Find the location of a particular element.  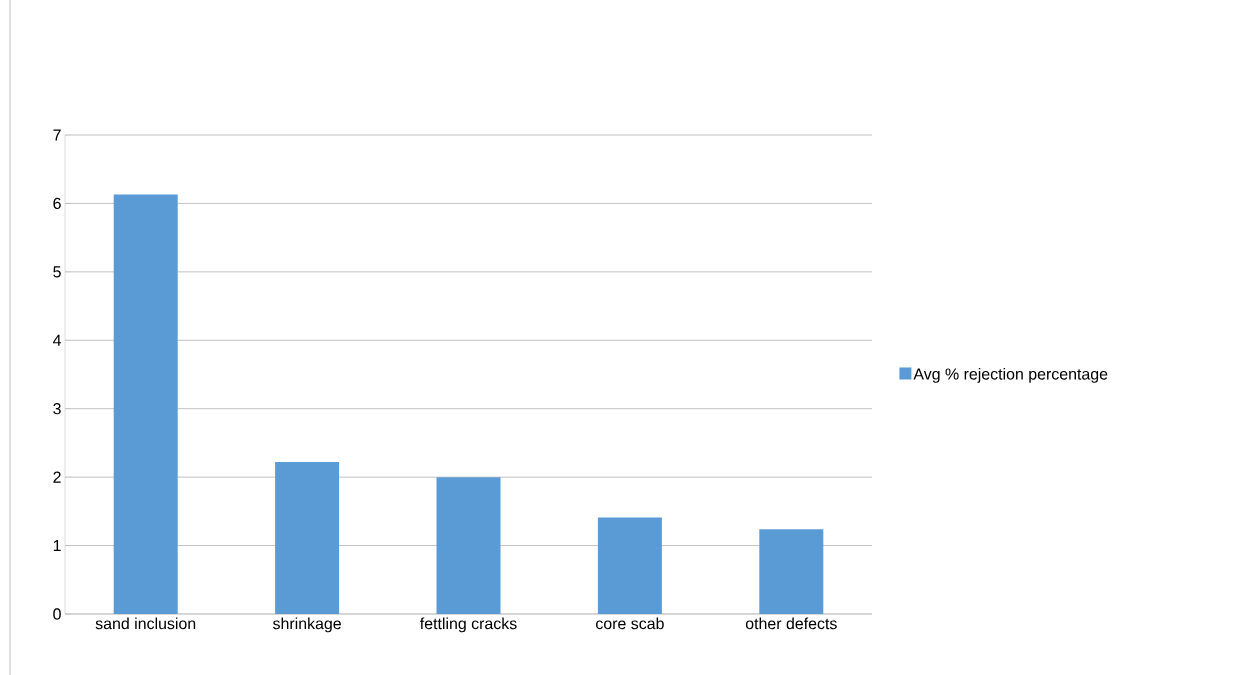

x-tick-label: other defects is located at coordinates (791, 623).